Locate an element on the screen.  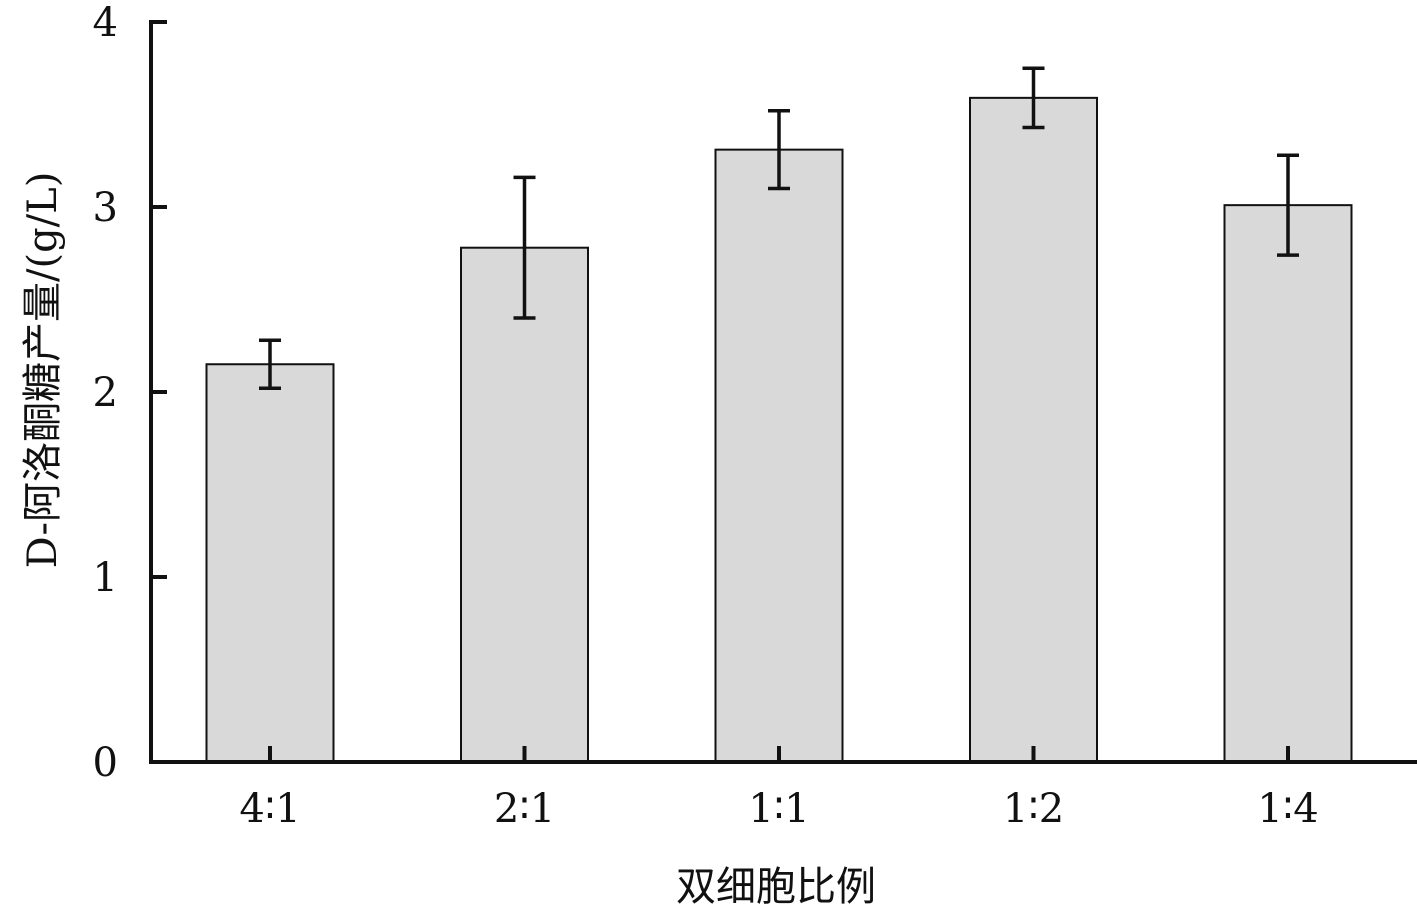
y-tick-label: 0 is located at coordinates (105, 763).